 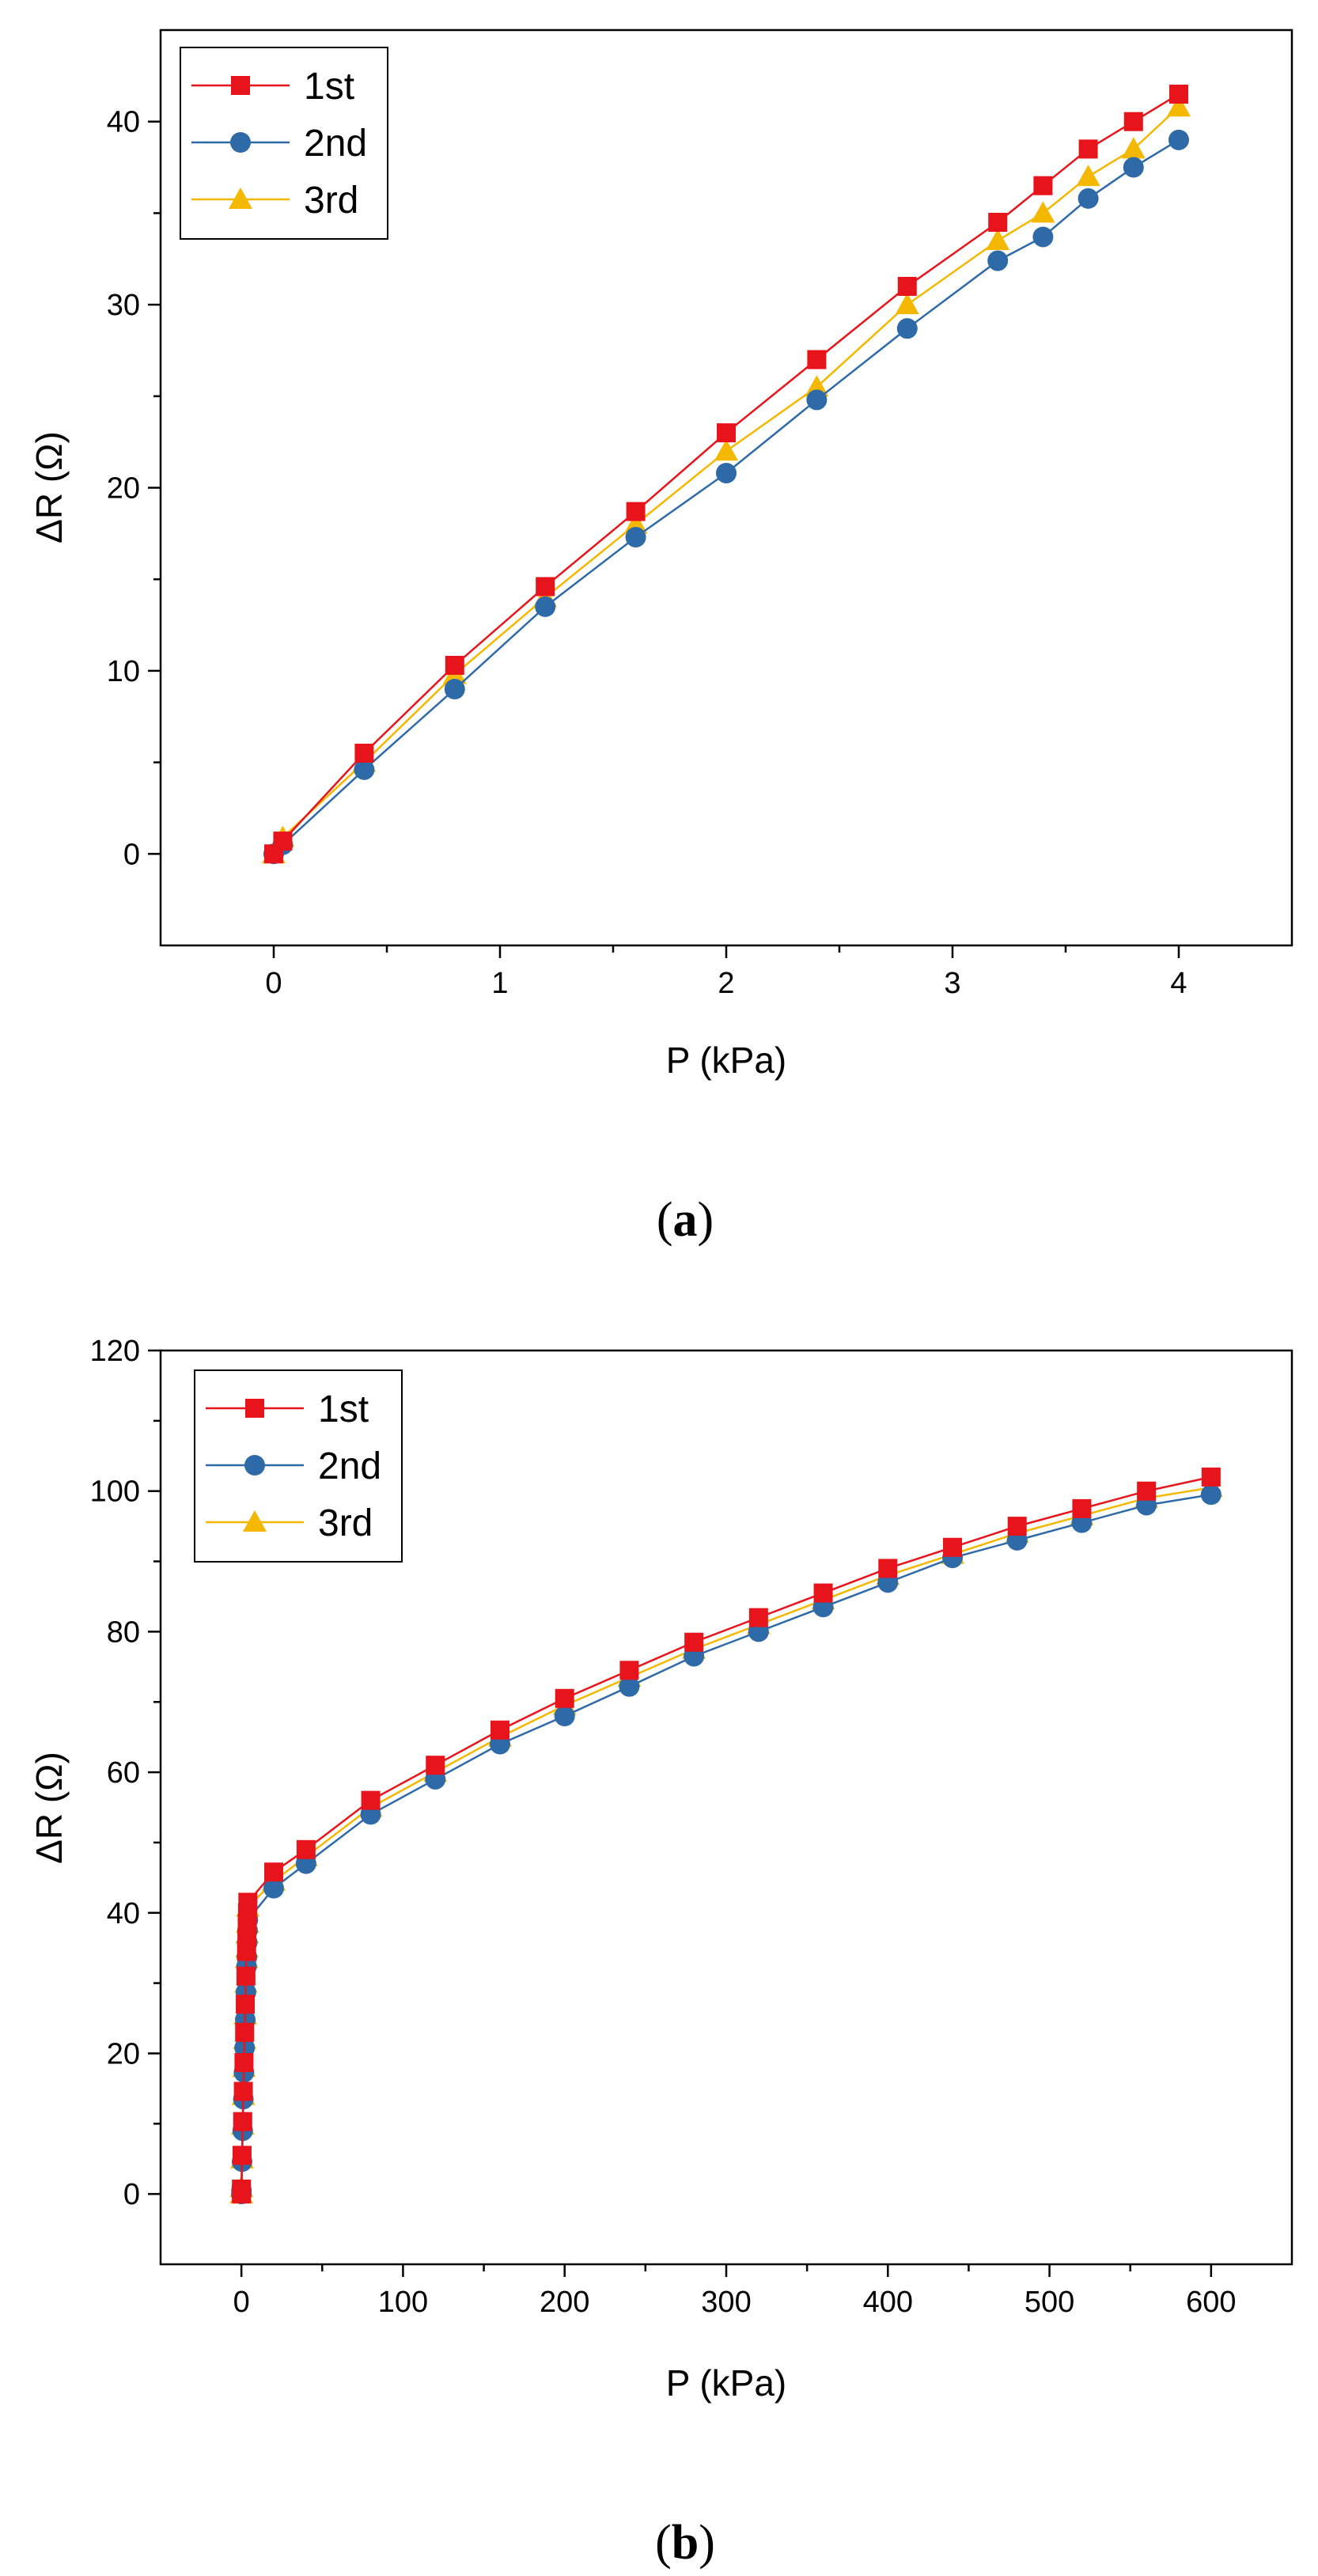 I want to click on y-tick-label: 120, so click(x=115, y=1351).